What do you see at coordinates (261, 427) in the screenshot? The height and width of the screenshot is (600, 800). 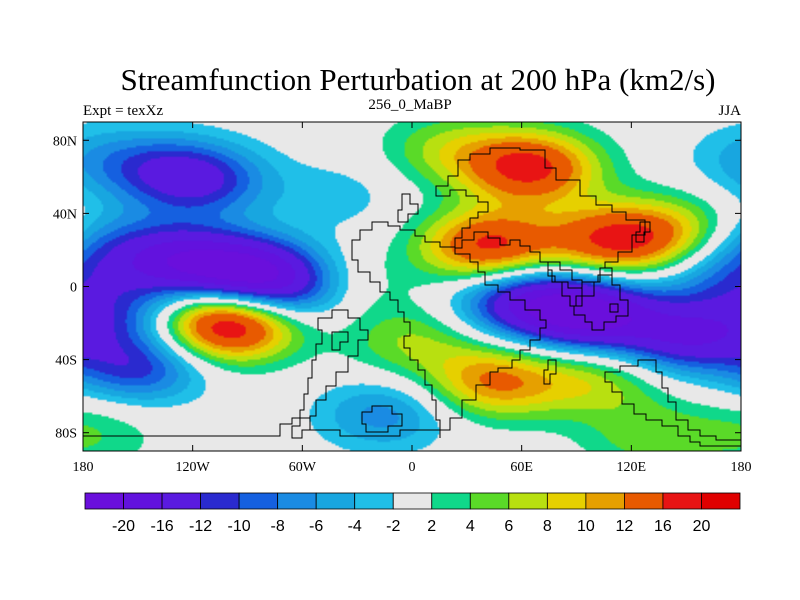 I see `coastline-antarctica` at bounding box center [261, 427].